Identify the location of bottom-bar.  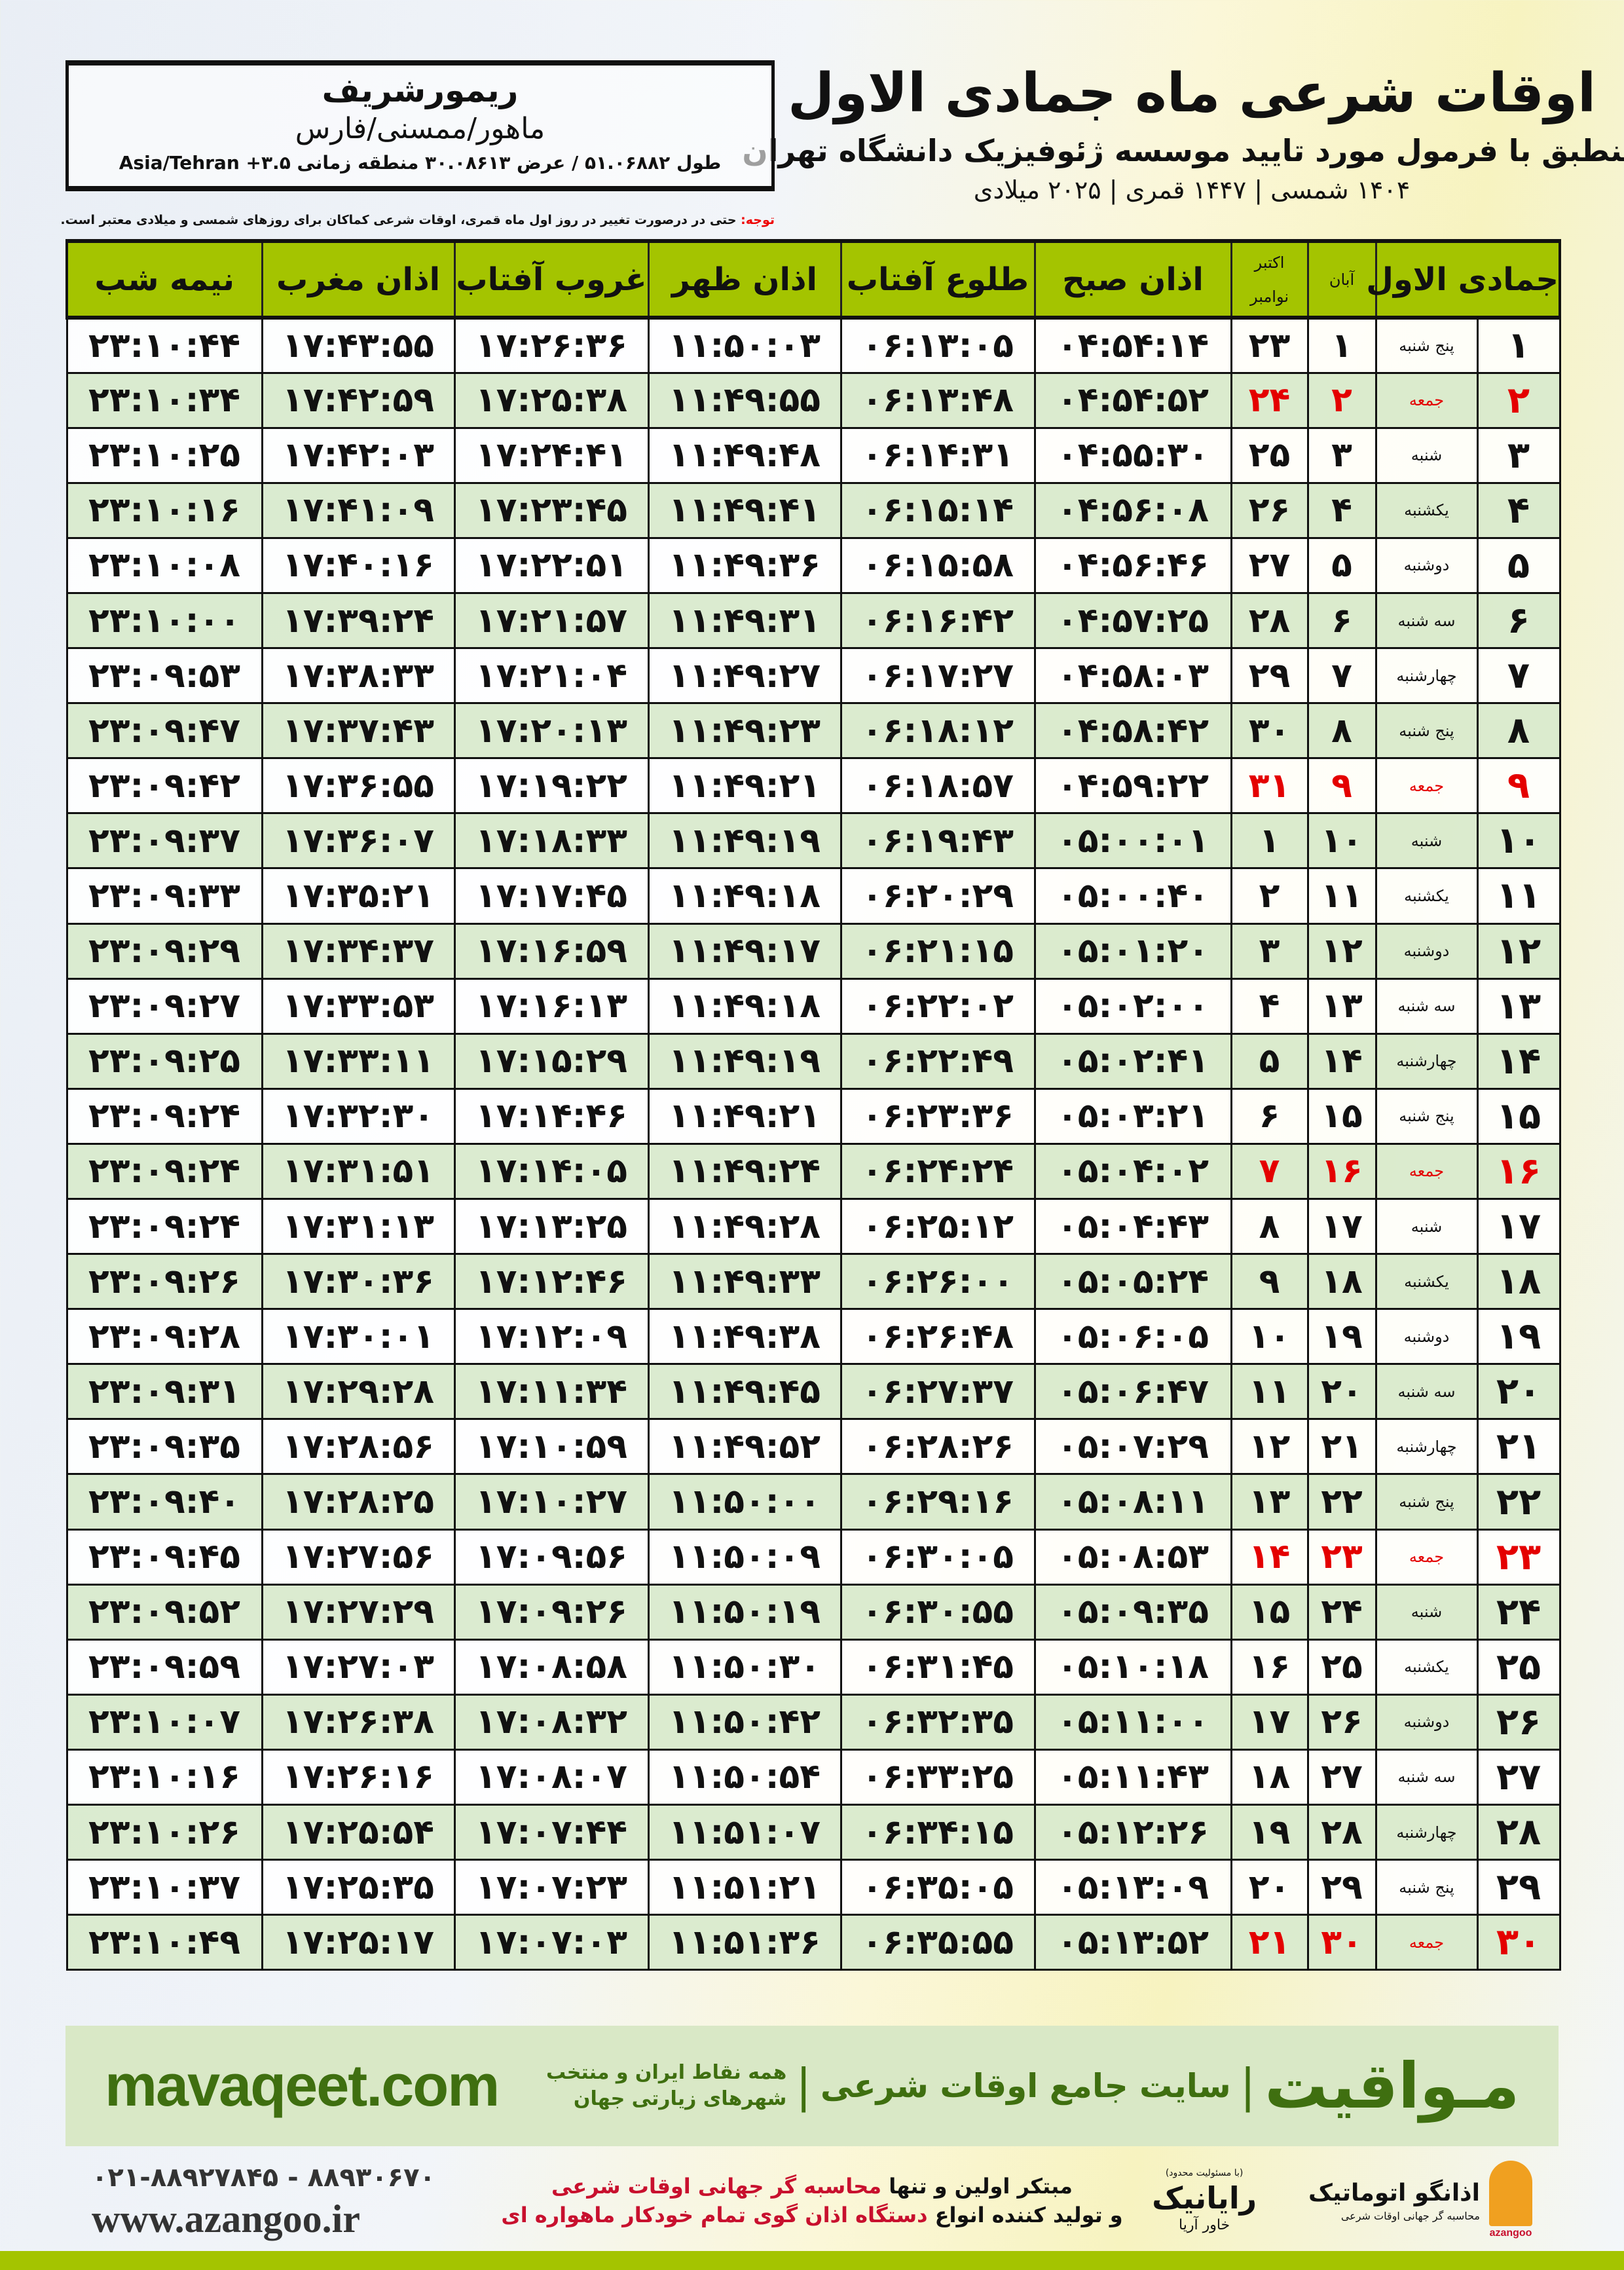
(812, 2260).